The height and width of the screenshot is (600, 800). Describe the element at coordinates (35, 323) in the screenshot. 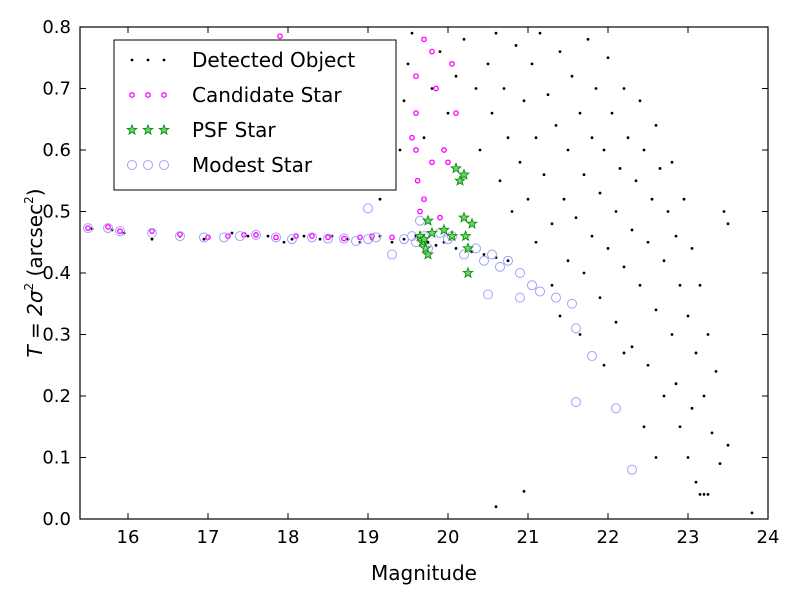

I see `y-axis-label-prefix: T = 2σ` at that location.